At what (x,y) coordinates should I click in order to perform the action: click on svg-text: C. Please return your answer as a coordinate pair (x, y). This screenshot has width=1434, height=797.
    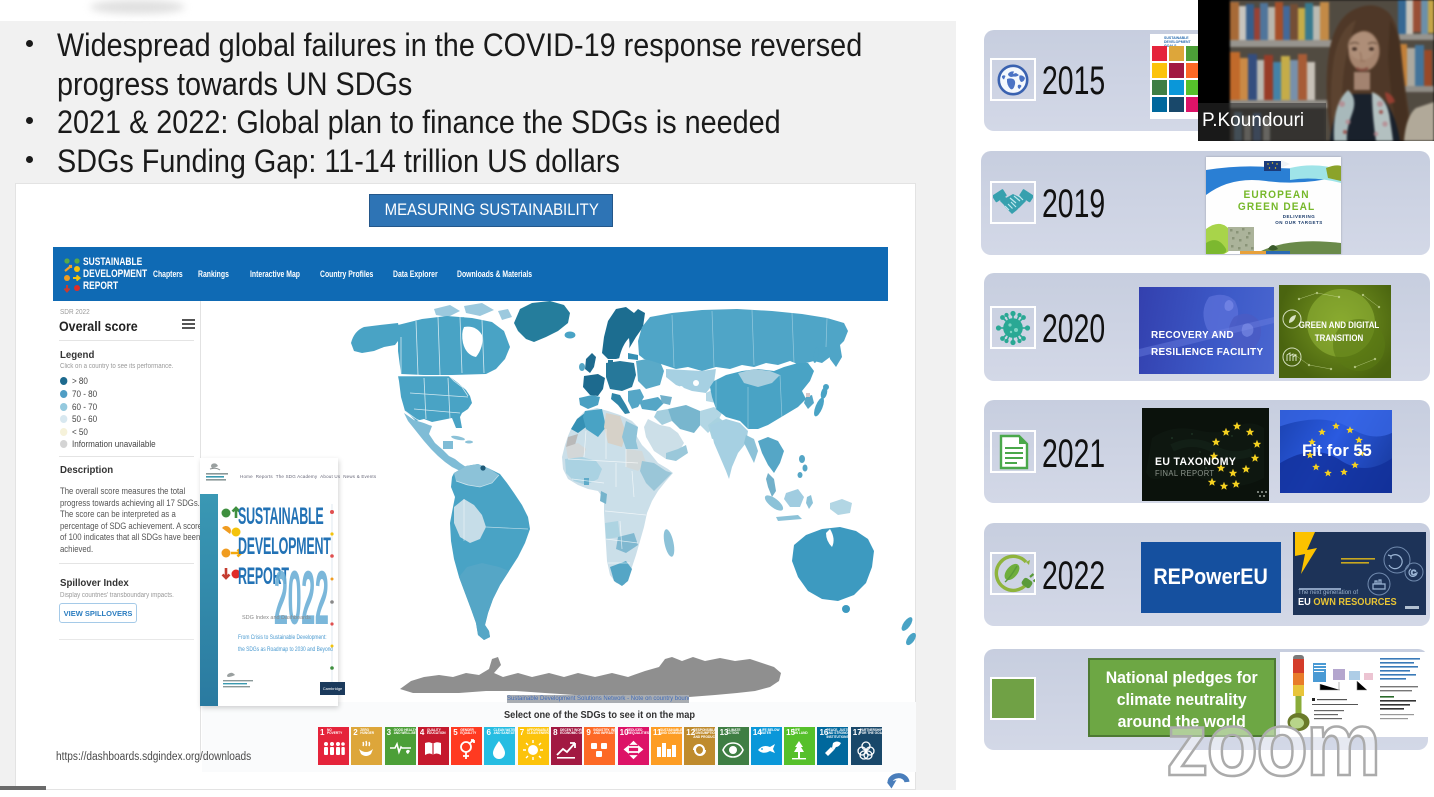
    Looking at the image, I should click on (1413, 573).